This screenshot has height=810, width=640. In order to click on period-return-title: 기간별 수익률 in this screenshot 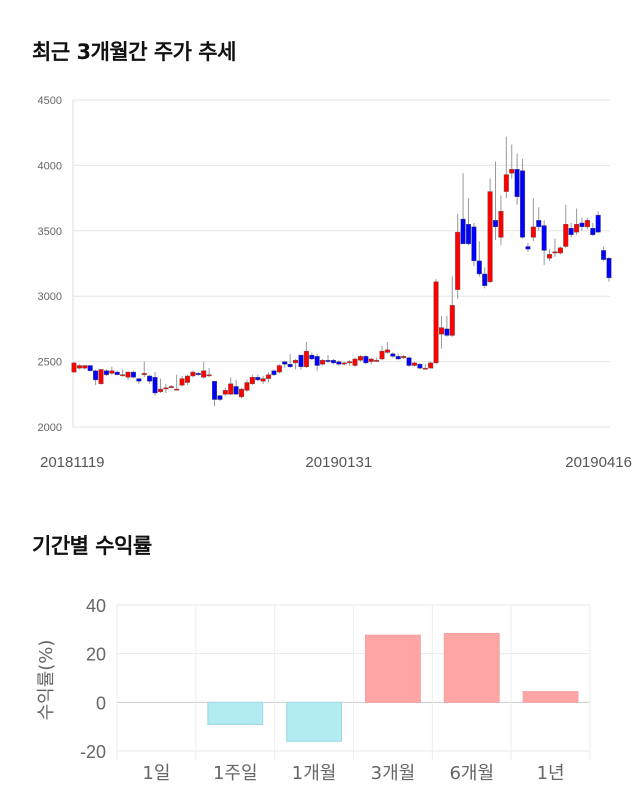, I will do `click(92, 546)`.